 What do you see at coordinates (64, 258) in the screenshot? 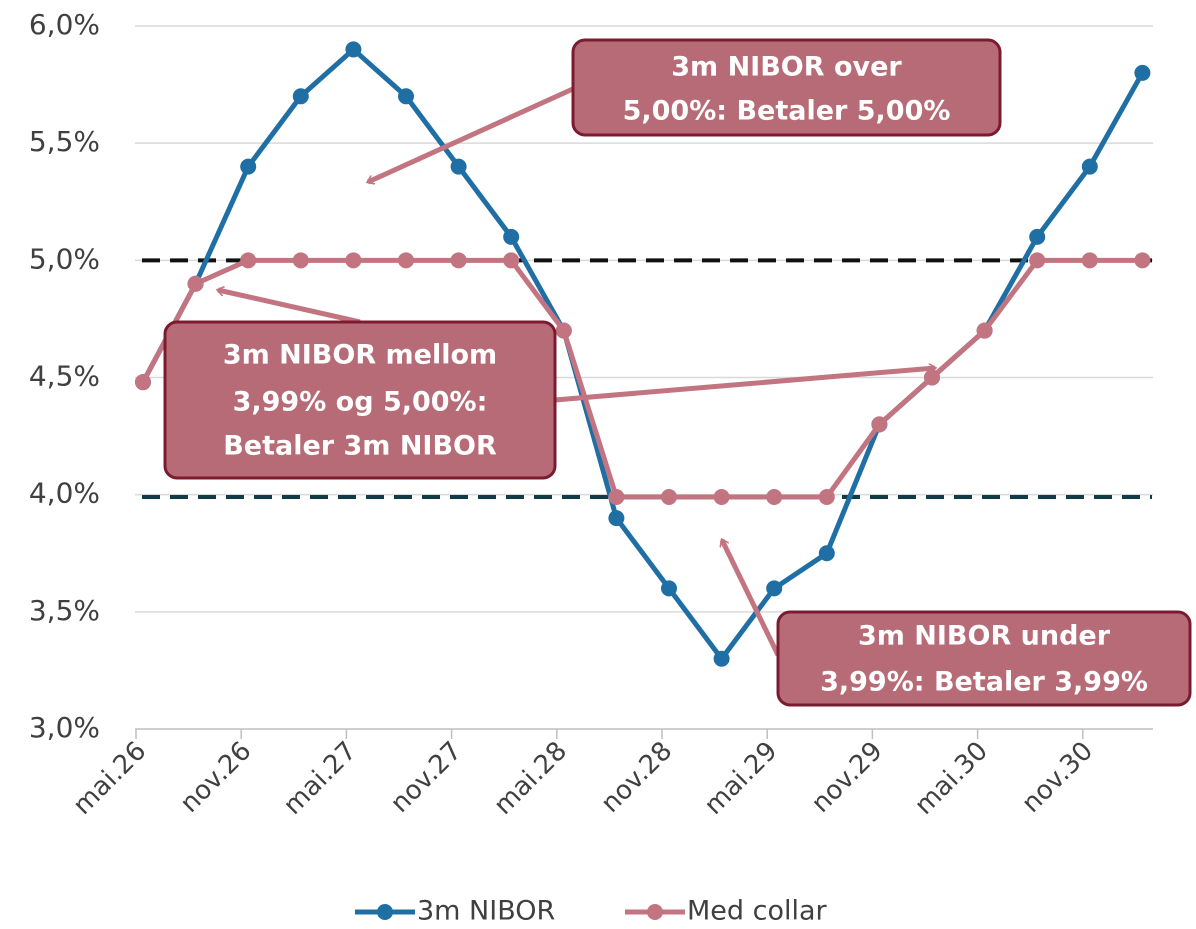
I see `y-tick-label: 5,0%` at bounding box center [64, 258].